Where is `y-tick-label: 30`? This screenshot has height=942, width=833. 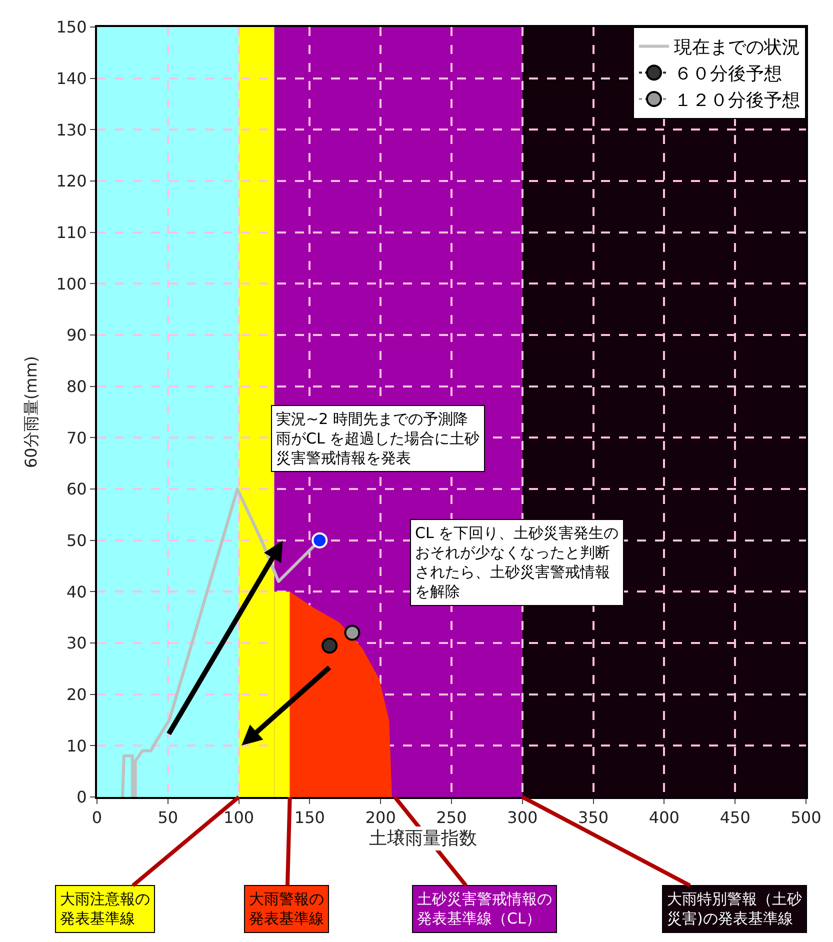
y-tick-label: 30 is located at coordinates (76, 643).